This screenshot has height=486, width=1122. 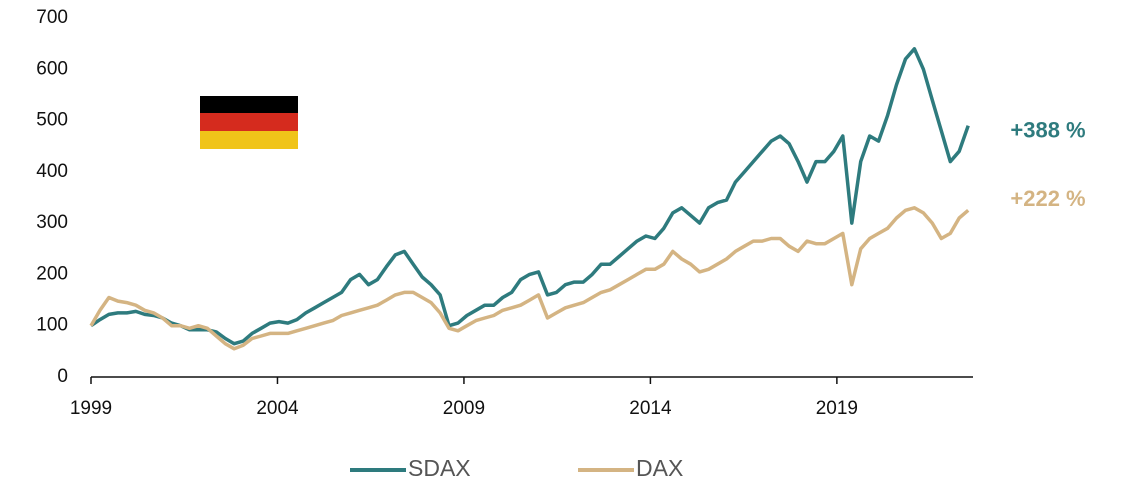 I want to click on y-tick-label: 0, so click(x=62, y=376).